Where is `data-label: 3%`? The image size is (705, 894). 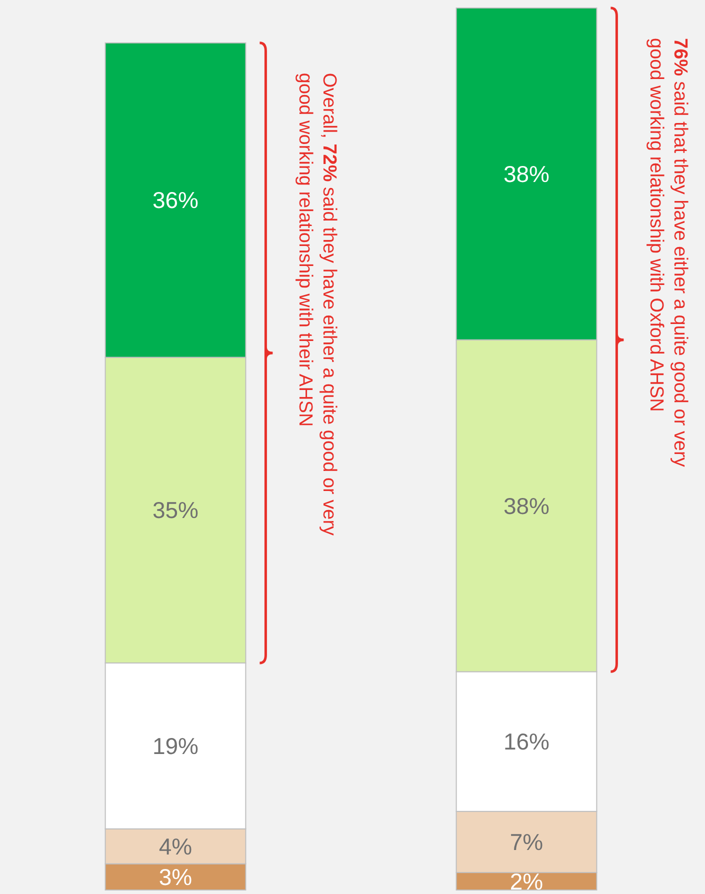
data-label: 3% is located at coordinates (175, 877).